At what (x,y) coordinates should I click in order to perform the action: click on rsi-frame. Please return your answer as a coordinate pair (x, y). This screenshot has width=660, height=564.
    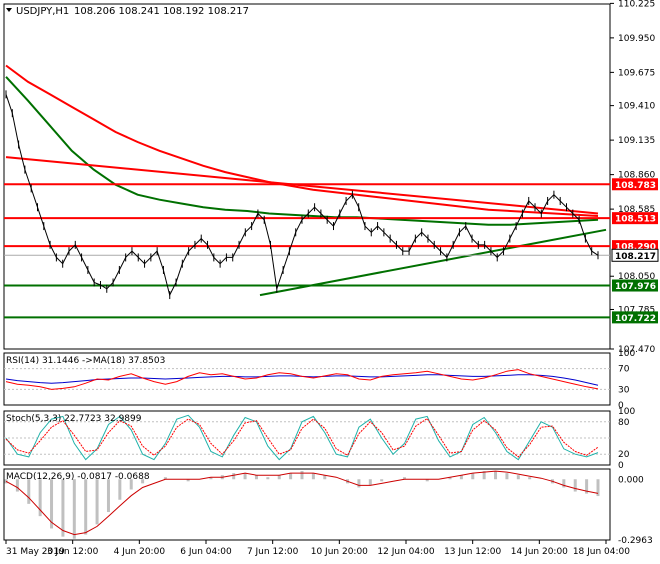
    Looking at the image, I should click on (307, 379).